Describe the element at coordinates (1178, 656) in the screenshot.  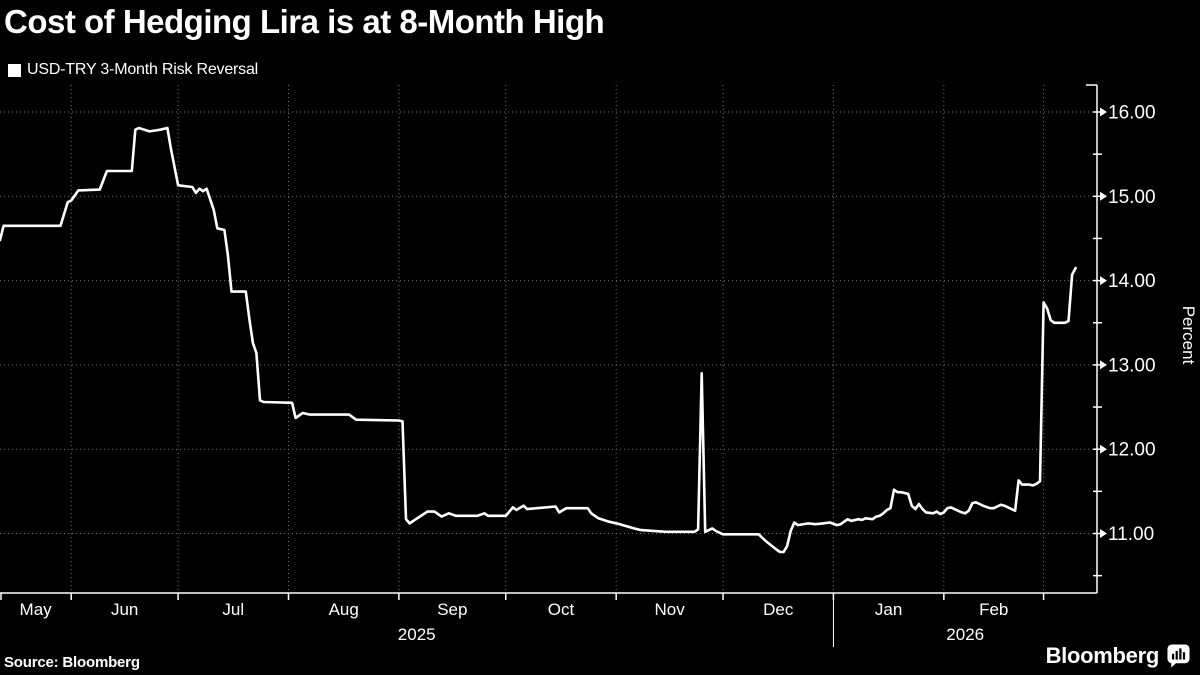
I see `bloomberg-logo-icon` at that location.